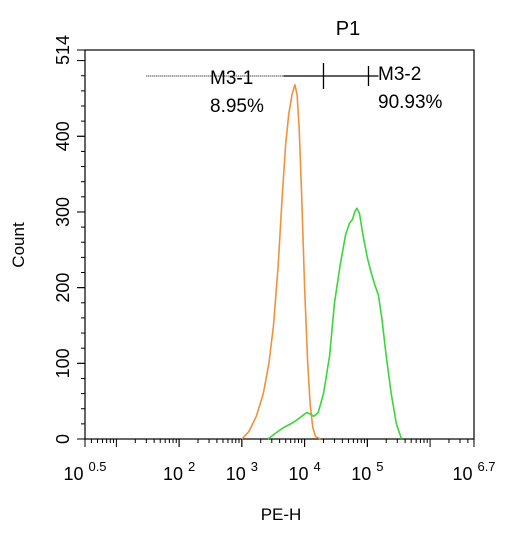 The width and height of the screenshot is (512, 536). I want to click on marker-layer: M3-1 8.95% M3-2 90.93%, so click(294, 90).